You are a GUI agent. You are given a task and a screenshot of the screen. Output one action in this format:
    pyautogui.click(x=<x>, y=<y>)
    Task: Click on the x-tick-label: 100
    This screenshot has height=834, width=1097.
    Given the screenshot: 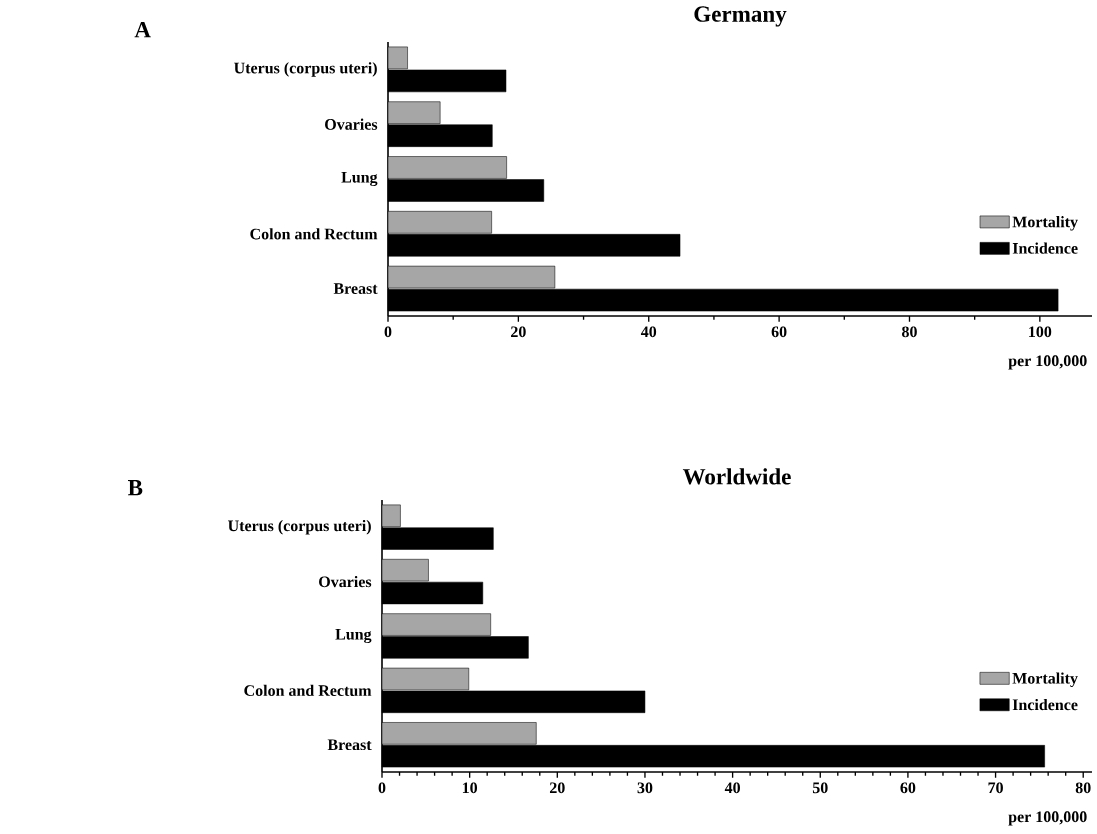 What is the action you would take?
    pyautogui.click(x=1040, y=332)
    